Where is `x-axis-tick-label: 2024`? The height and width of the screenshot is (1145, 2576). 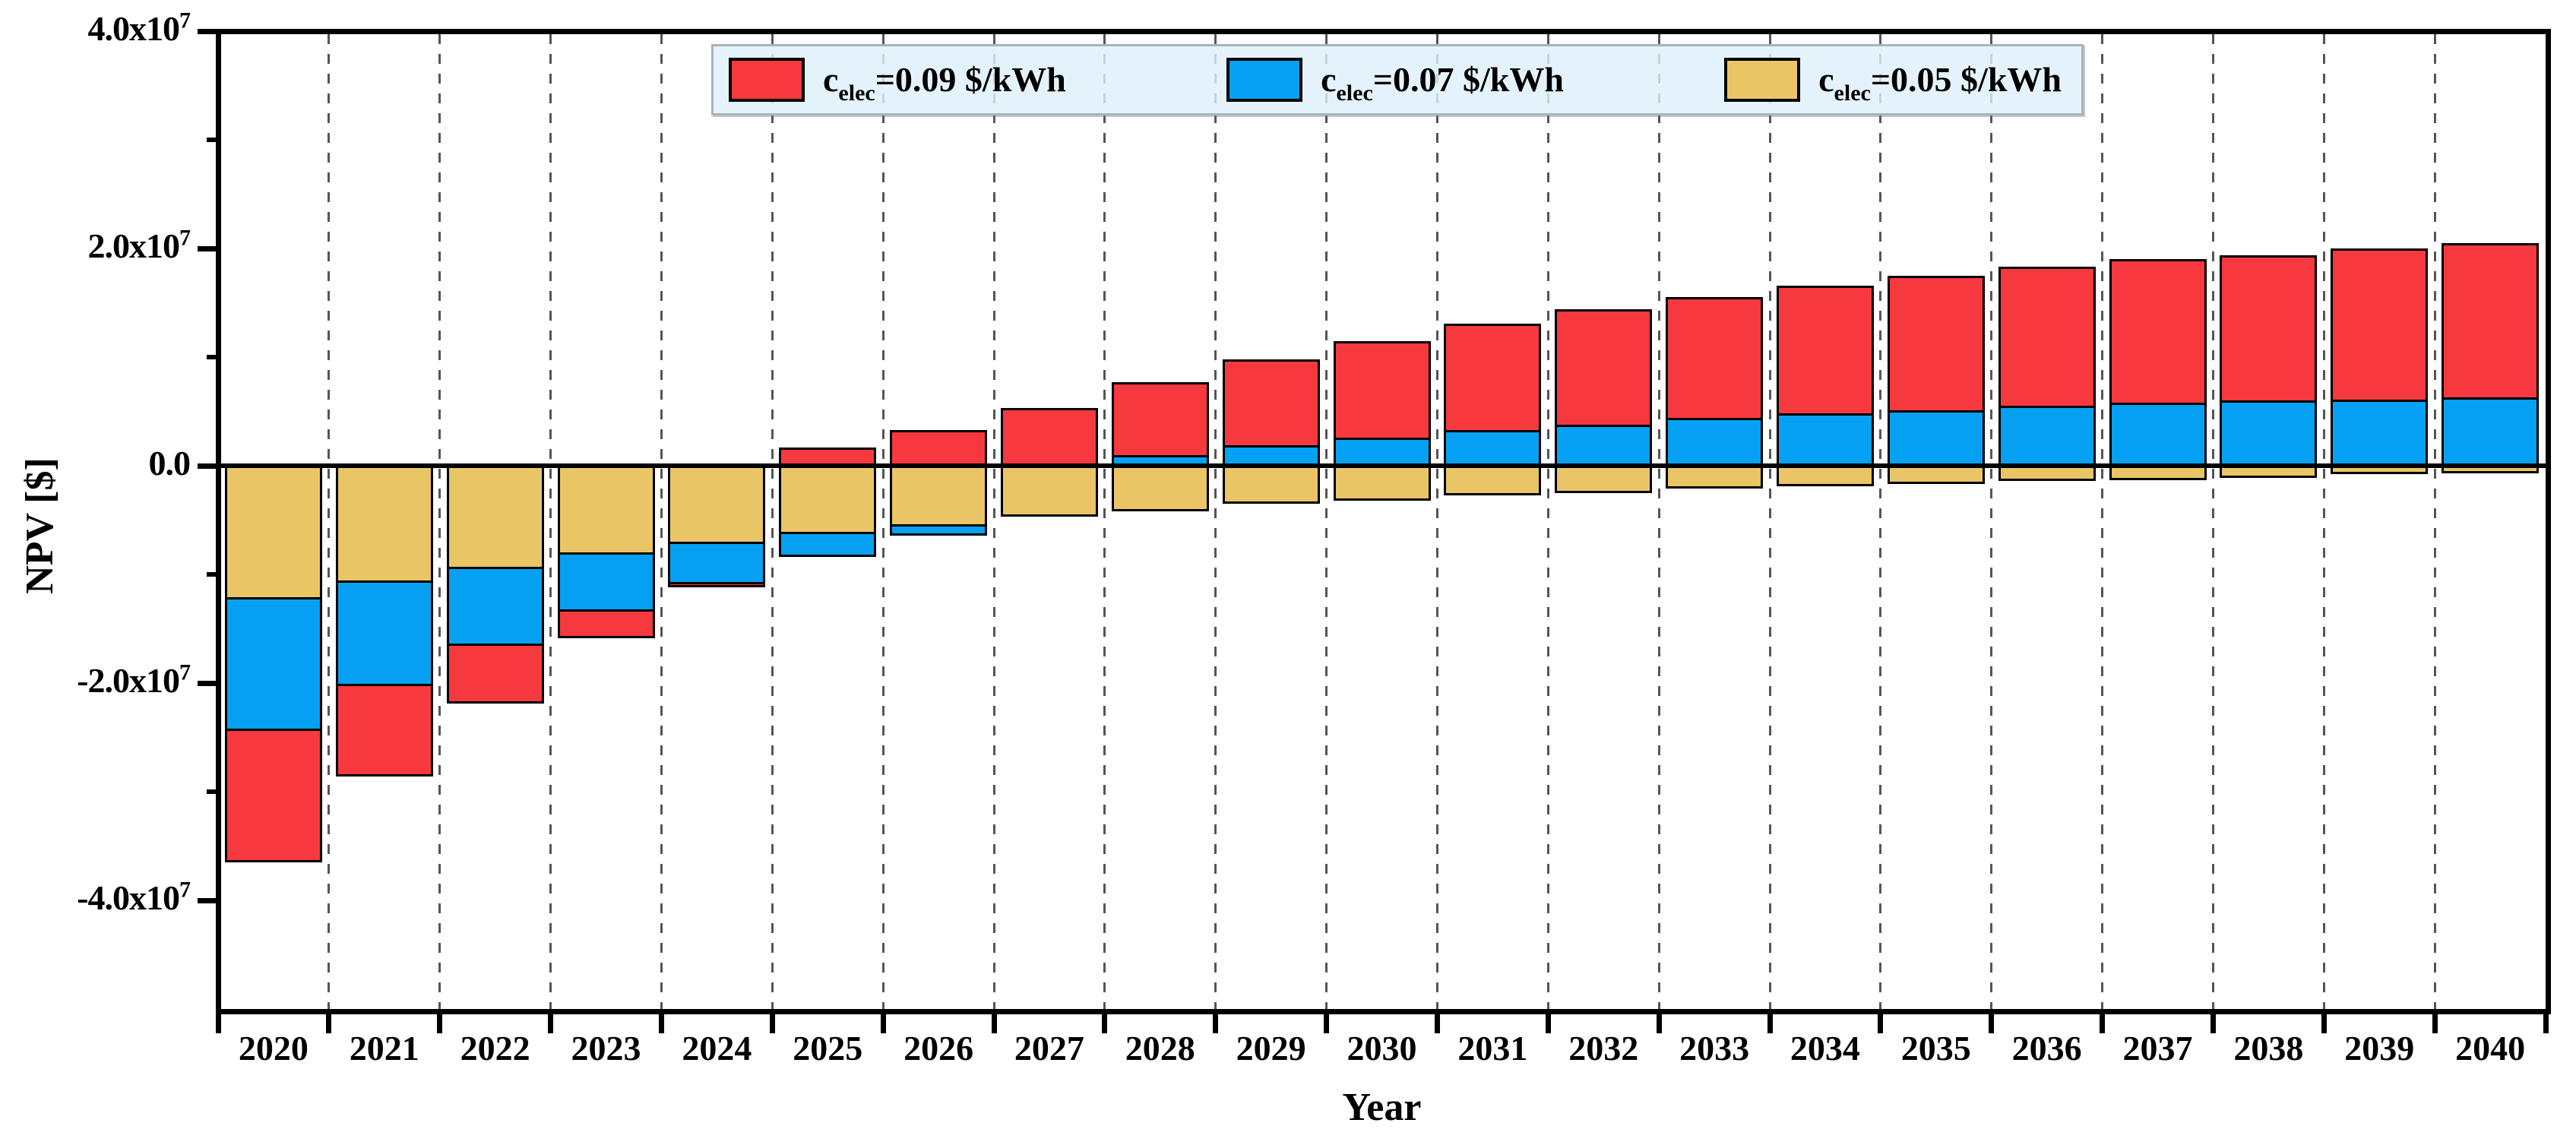 x-axis-tick-label: 2024 is located at coordinates (717, 1048).